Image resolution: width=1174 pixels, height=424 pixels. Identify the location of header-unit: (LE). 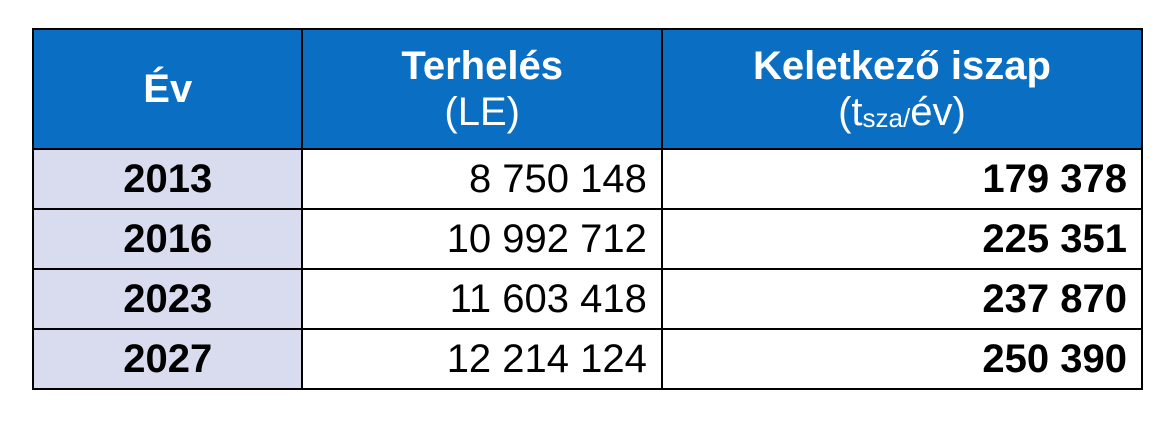
(482, 112).